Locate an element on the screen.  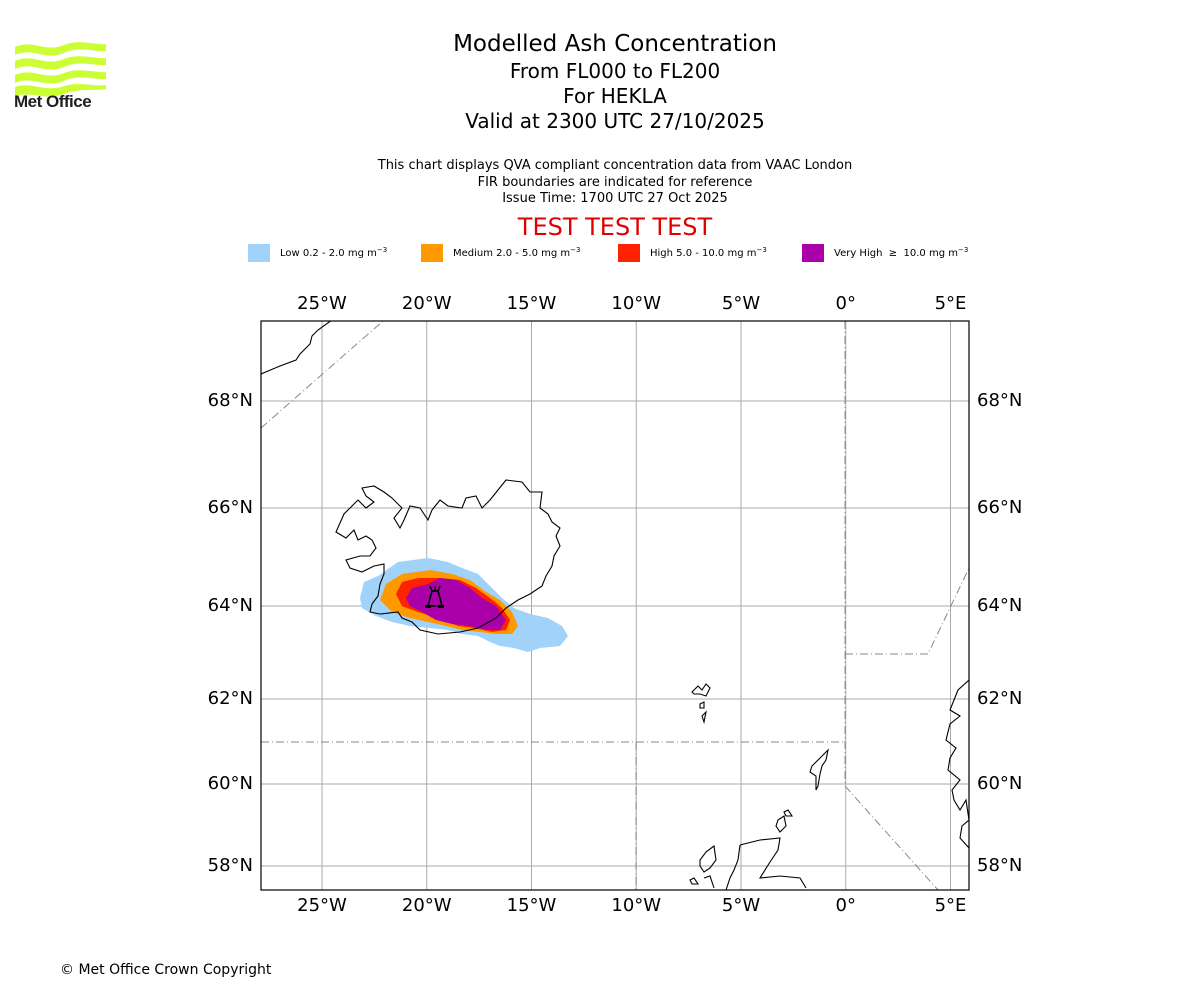
lat-tick-label-right: 60°N is located at coordinates (1000, 783).